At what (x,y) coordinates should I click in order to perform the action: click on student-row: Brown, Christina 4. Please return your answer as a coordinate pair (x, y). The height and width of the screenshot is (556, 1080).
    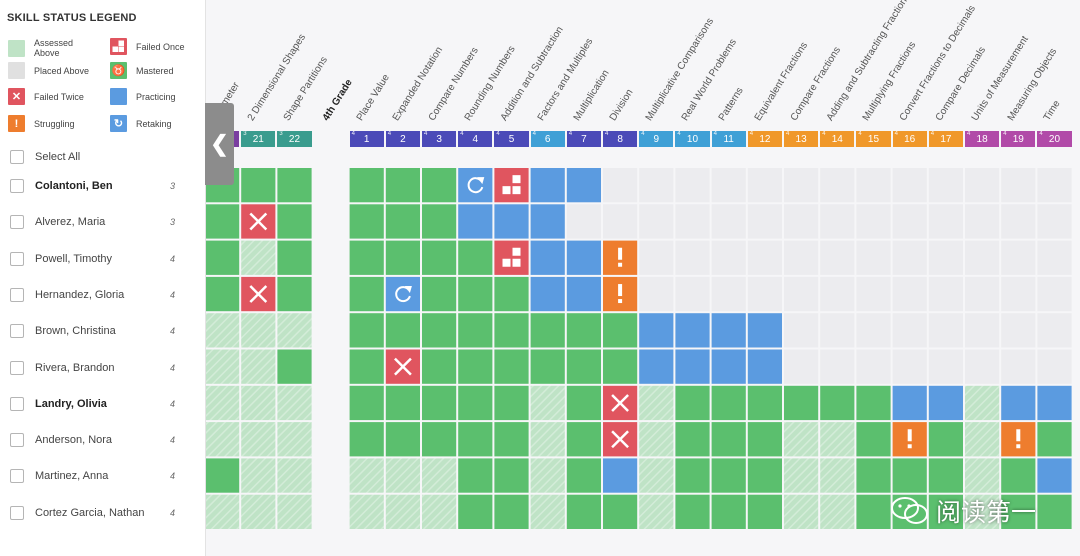
    Looking at the image, I should click on (102, 331).